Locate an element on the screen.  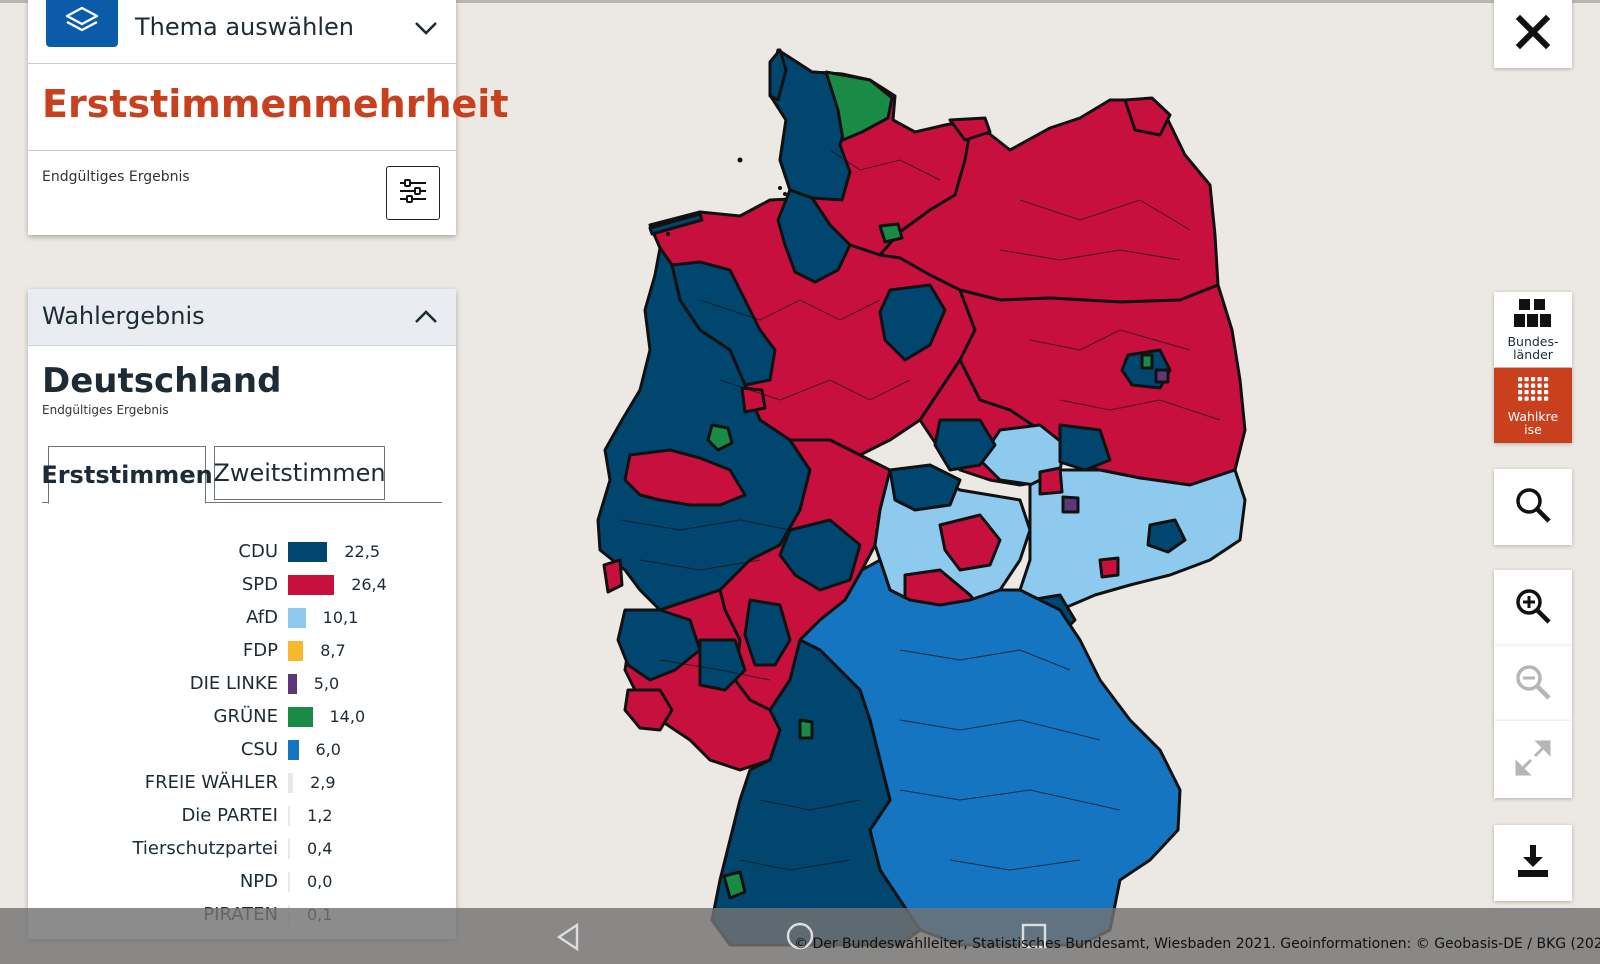
party-name: NPD is located at coordinates (258, 881).